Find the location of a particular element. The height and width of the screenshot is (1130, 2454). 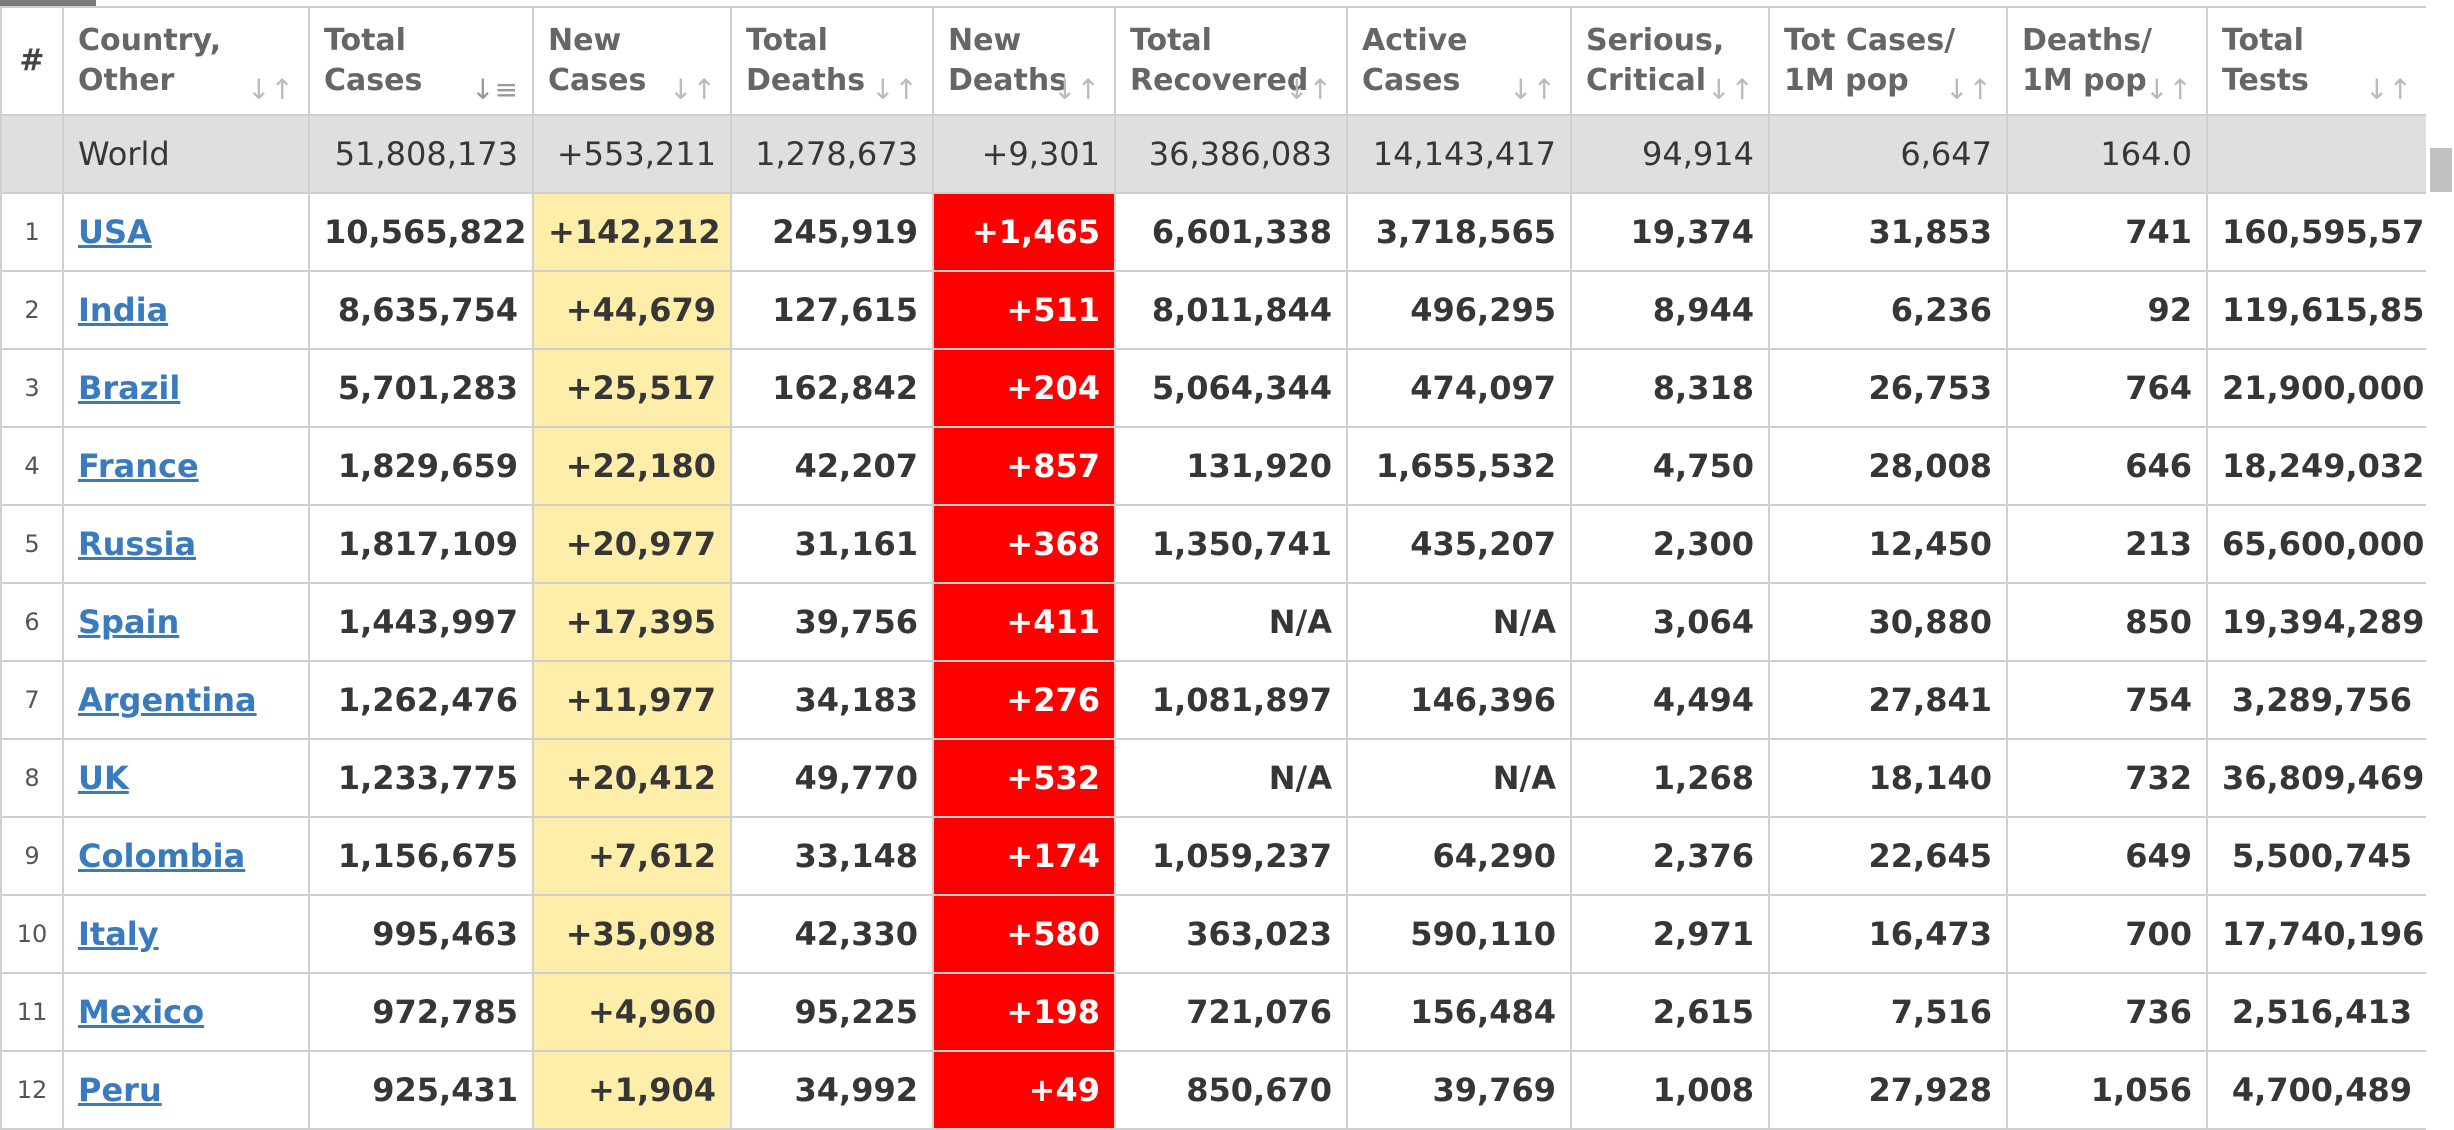

cell-serious-critical: 1,268 is located at coordinates (1670, 778).